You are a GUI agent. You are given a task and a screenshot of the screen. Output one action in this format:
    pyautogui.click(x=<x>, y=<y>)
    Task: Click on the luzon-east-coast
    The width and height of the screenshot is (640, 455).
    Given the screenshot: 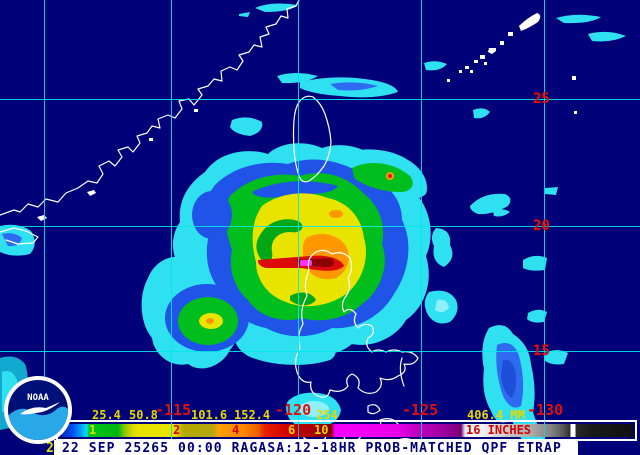 What is the action you would take?
    pyautogui.click(x=402, y=372)
    